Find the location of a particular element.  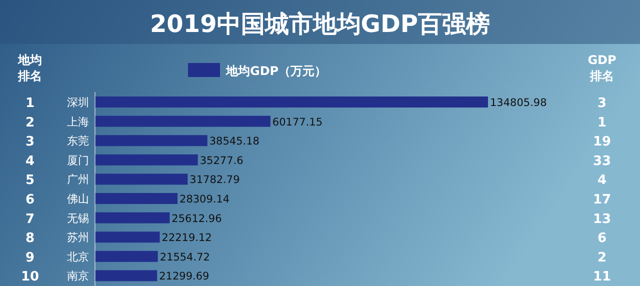

y-tick-label: 佛山 is located at coordinates (78, 199).